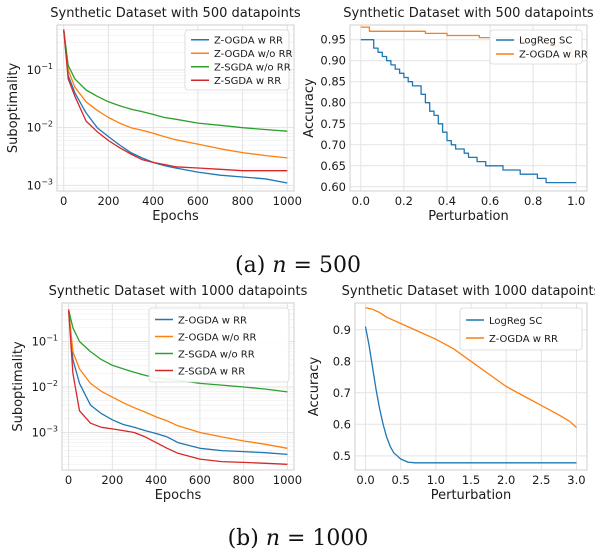 This screenshot has height=554, width=595. Describe the element at coordinates (342, 424) in the screenshot. I see `y-tick-label: 0.6` at that location.